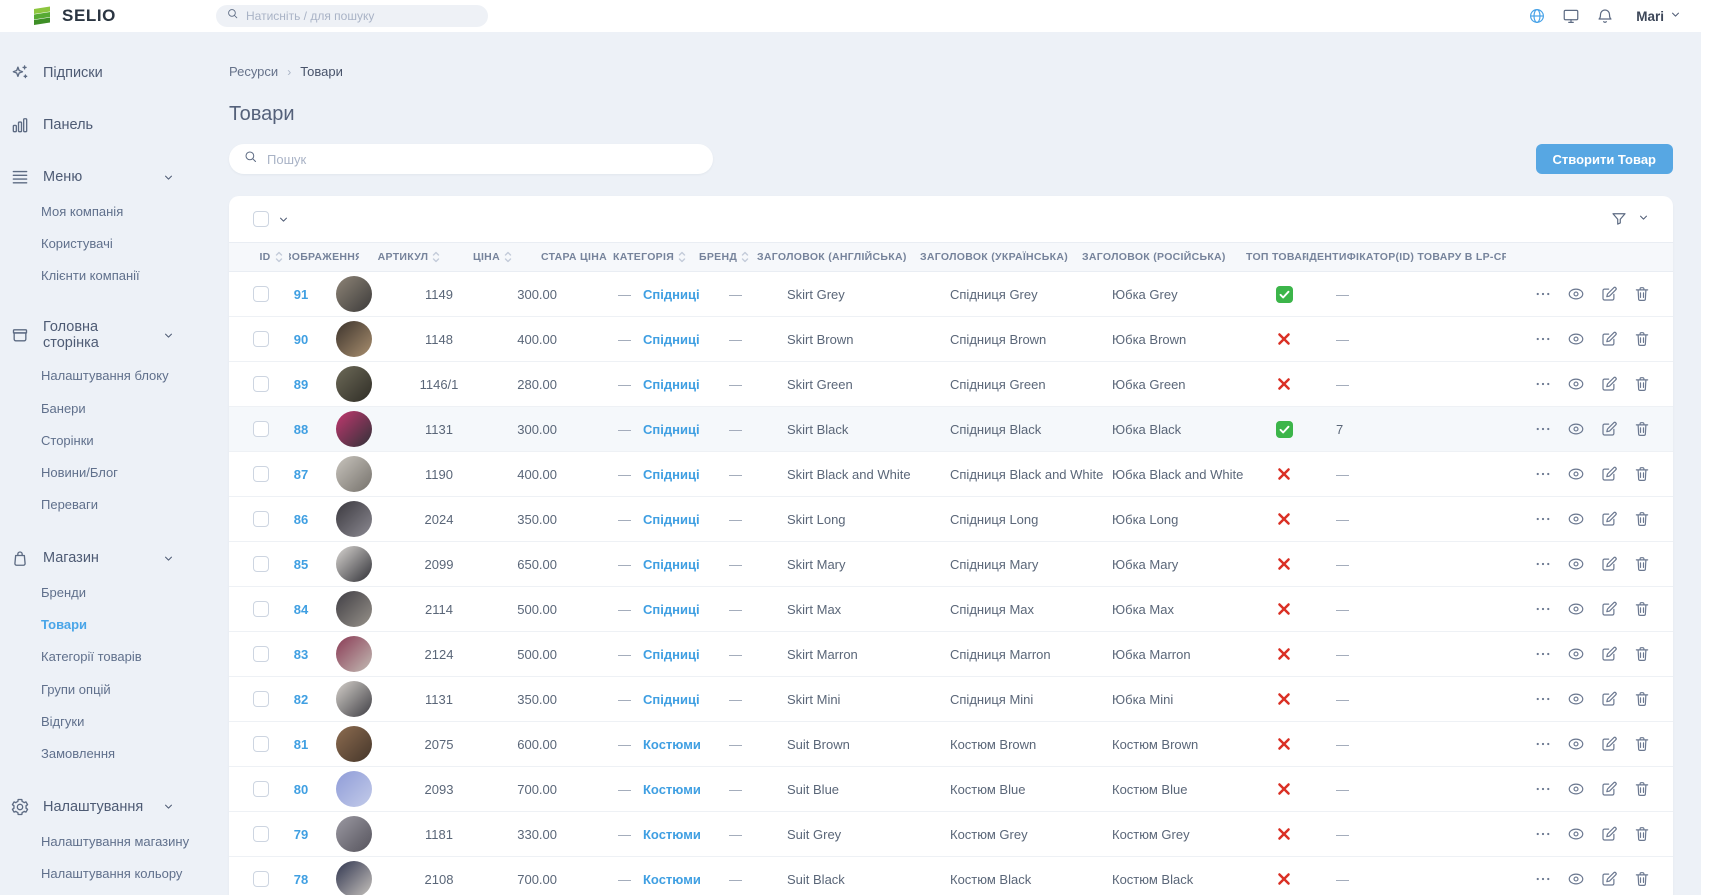 The width and height of the screenshot is (1709, 895). I want to click on sidebar-item-menu: Меню, so click(92, 177).